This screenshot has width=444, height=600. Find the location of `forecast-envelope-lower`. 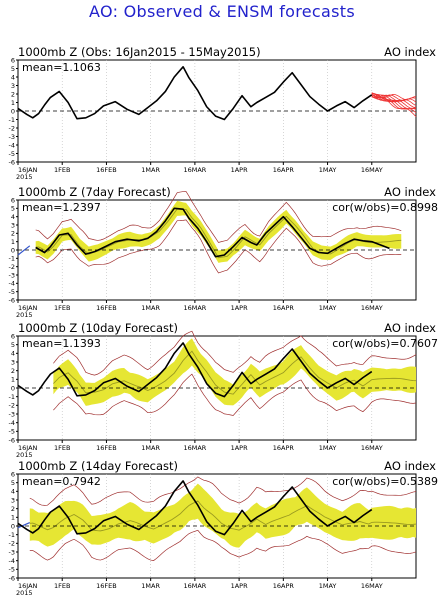

forecast-envelope-lower is located at coordinates (223, 545).